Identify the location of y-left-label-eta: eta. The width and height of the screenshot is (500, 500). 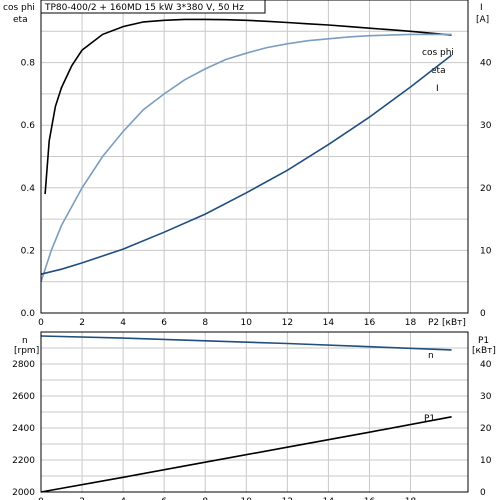
(20, 20).